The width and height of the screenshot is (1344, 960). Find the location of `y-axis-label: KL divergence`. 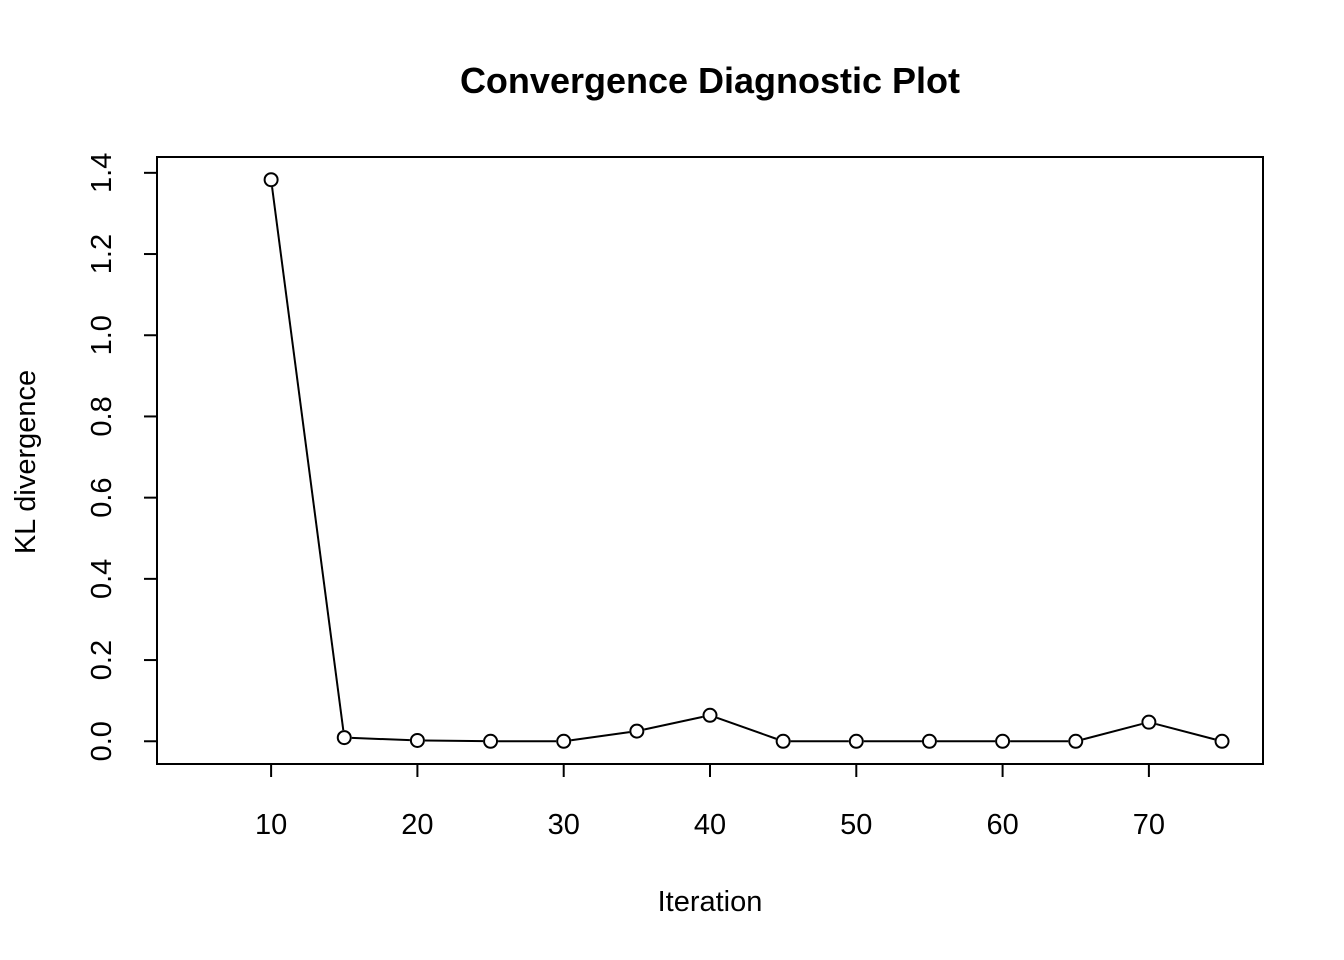

y-axis-label: KL divergence is located at coordinates (26, 462).